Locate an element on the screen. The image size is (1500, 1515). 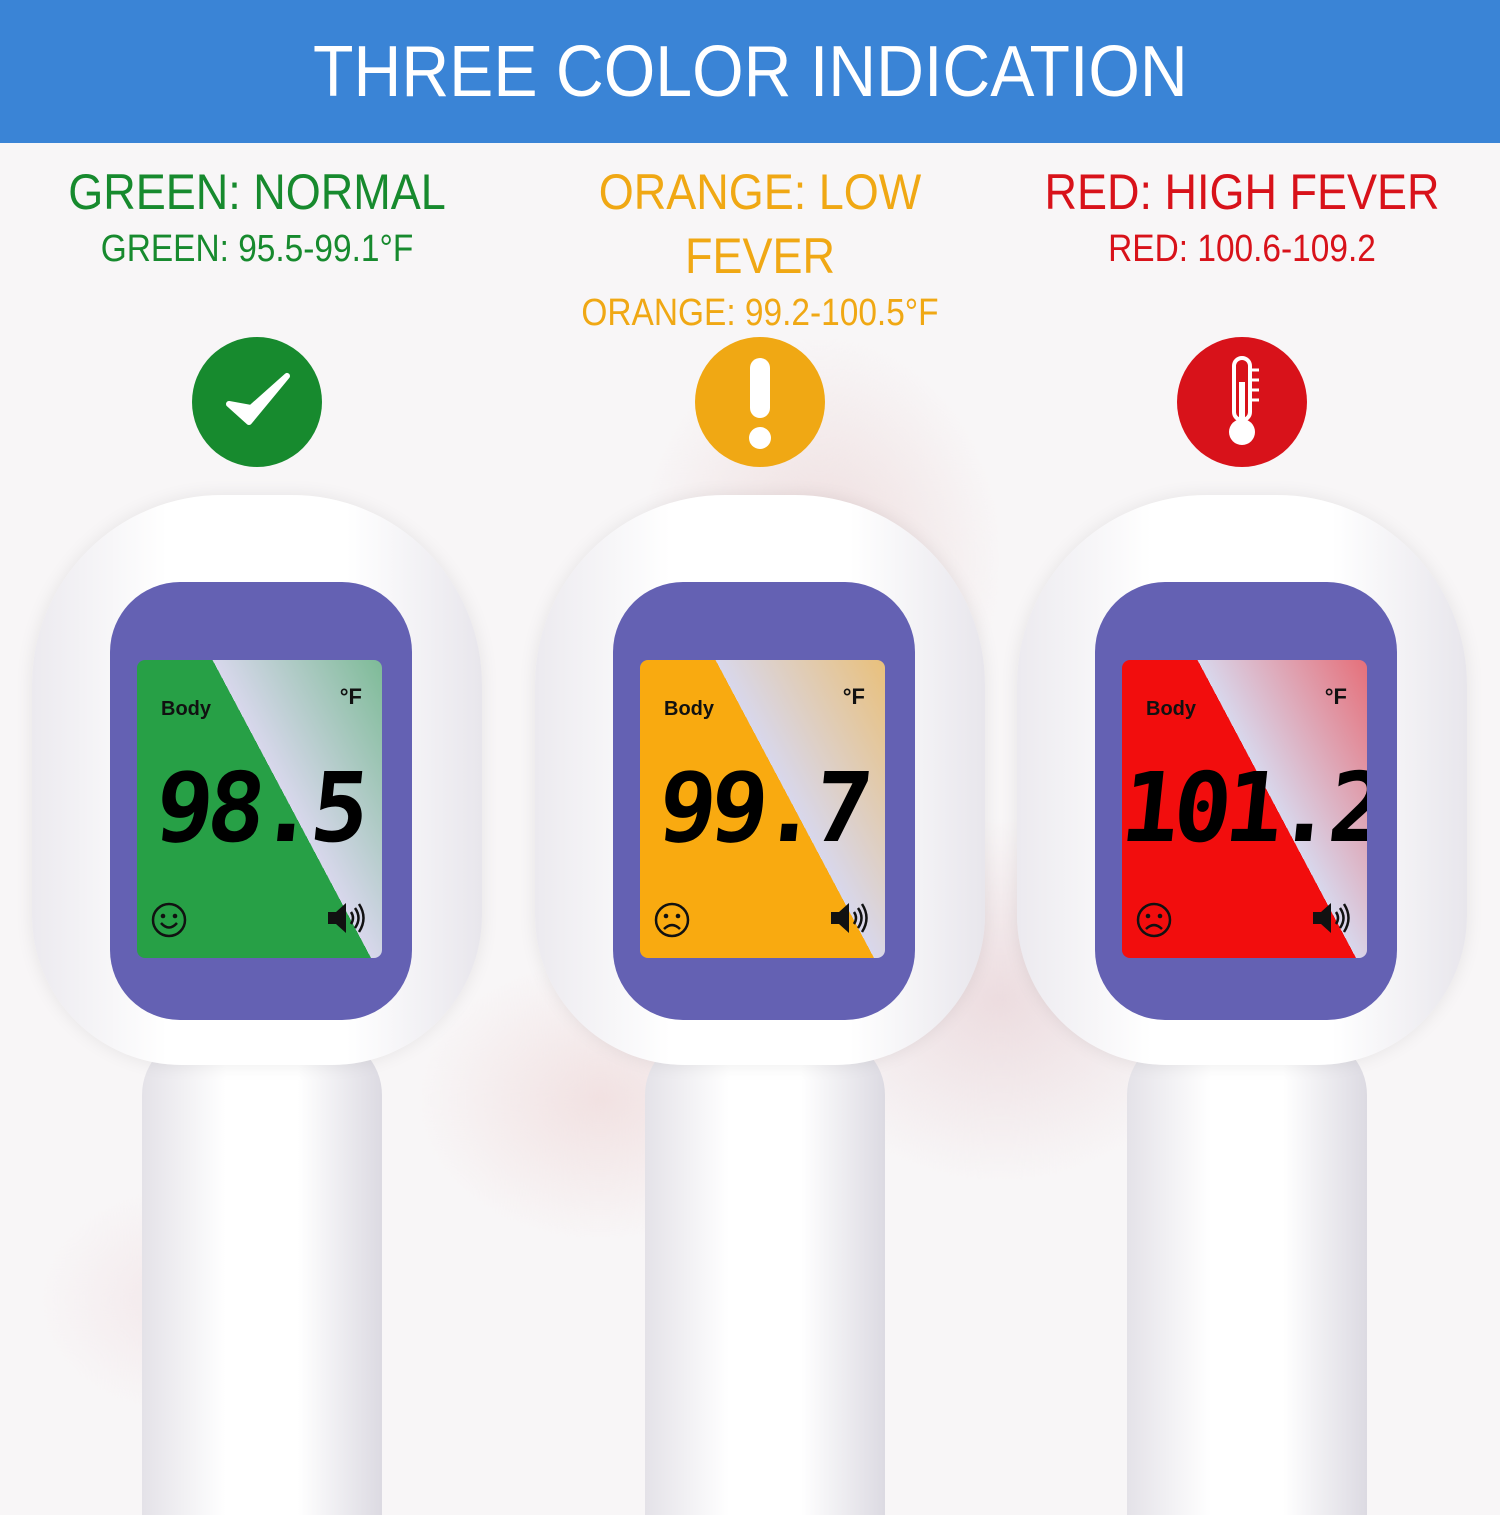
exclamation-icon is located at coordinates (760, 402).